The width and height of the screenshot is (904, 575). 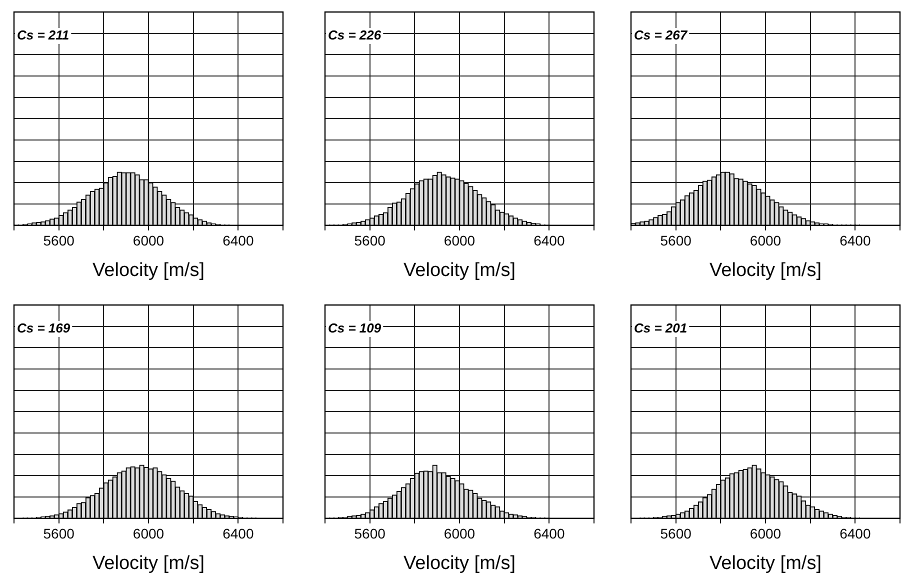 What do you see at coordinates (355, 328) in the screenshot?
I see `text: Cs = 109` at bounding box center [355, 328].